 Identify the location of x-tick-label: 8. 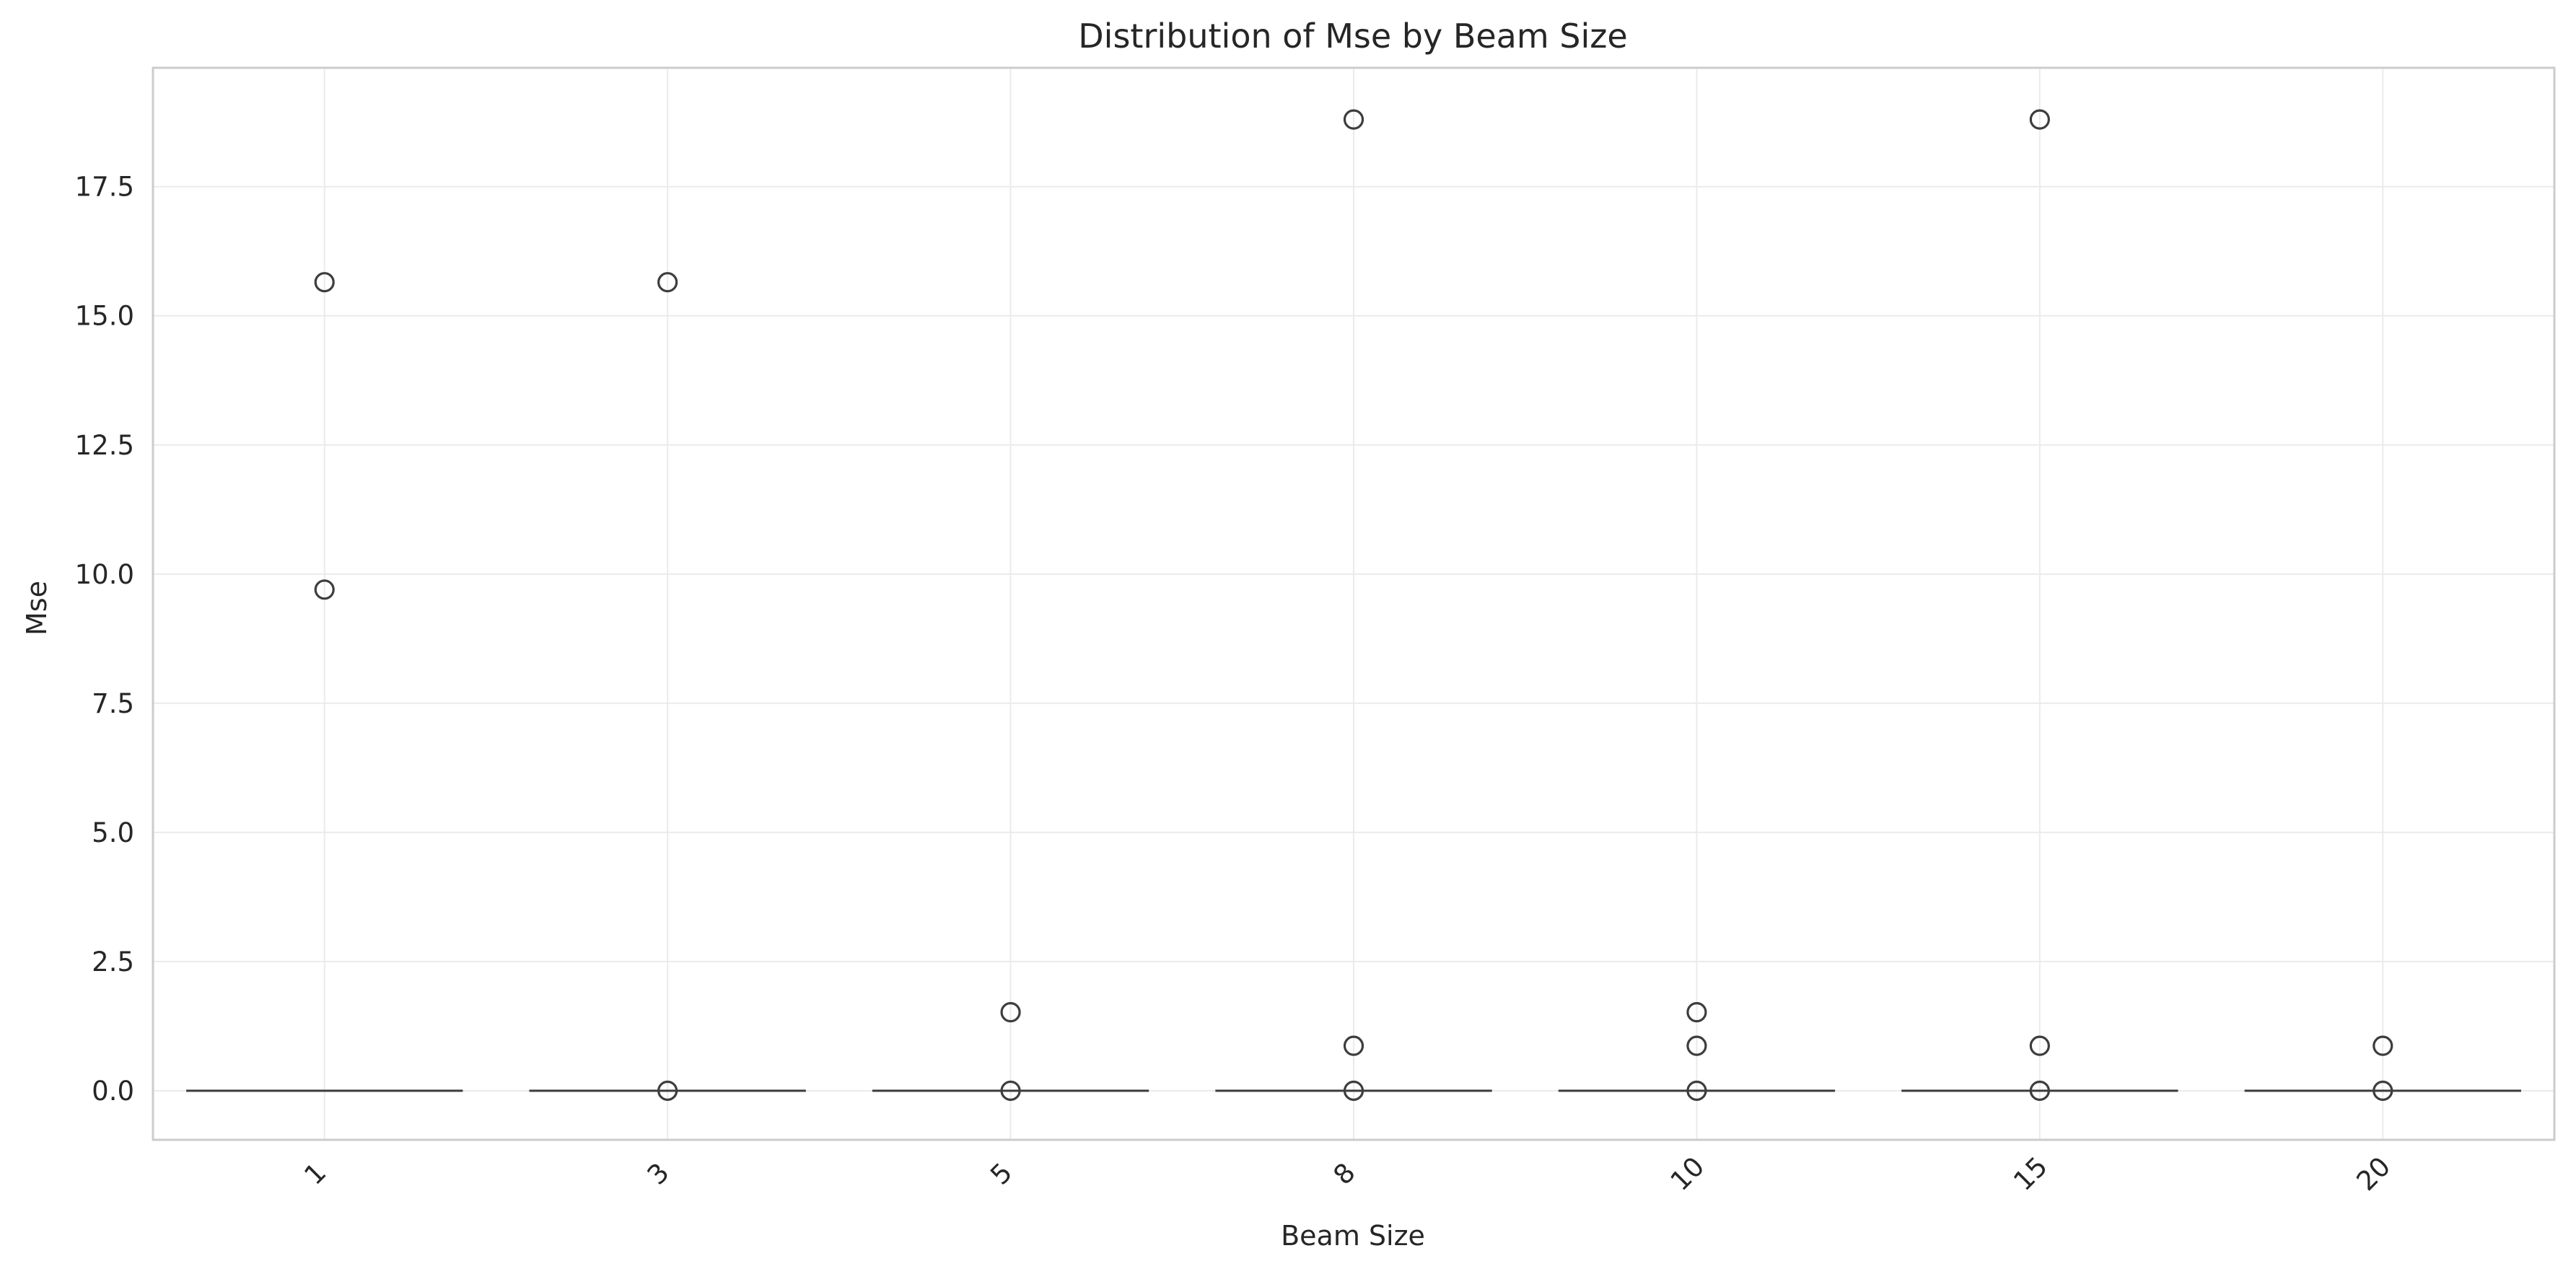
(1345, 1174).